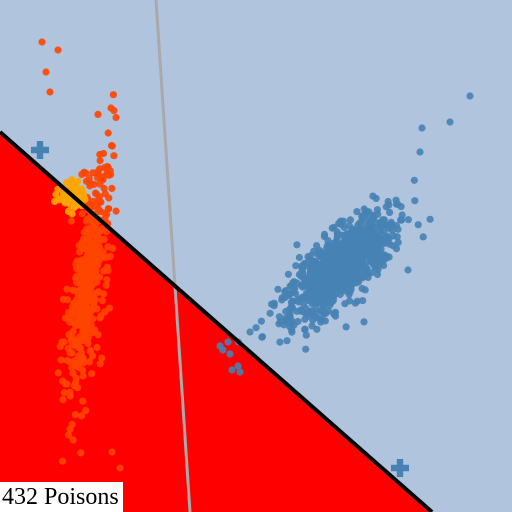 The image size is (512, 512). I want to click on plus-marker, so click(400, 468).